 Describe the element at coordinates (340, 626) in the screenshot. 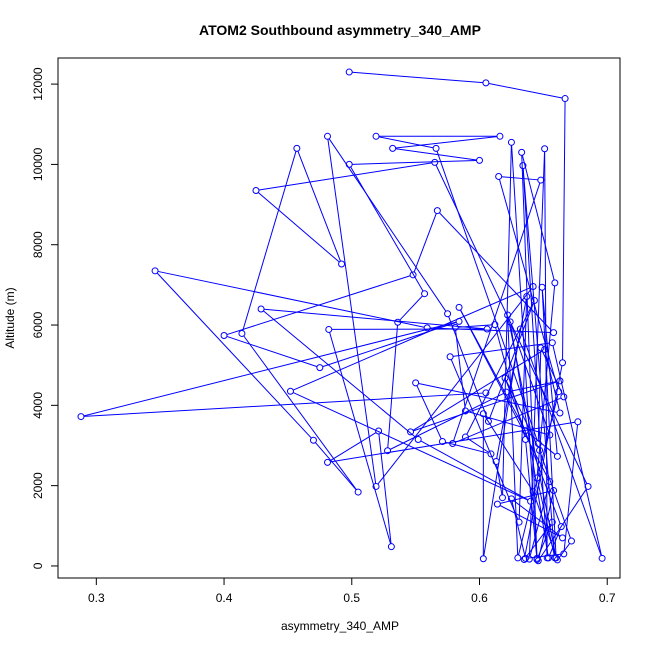

I see `x-axis-label: asymmetry_340_AMP` at that location.